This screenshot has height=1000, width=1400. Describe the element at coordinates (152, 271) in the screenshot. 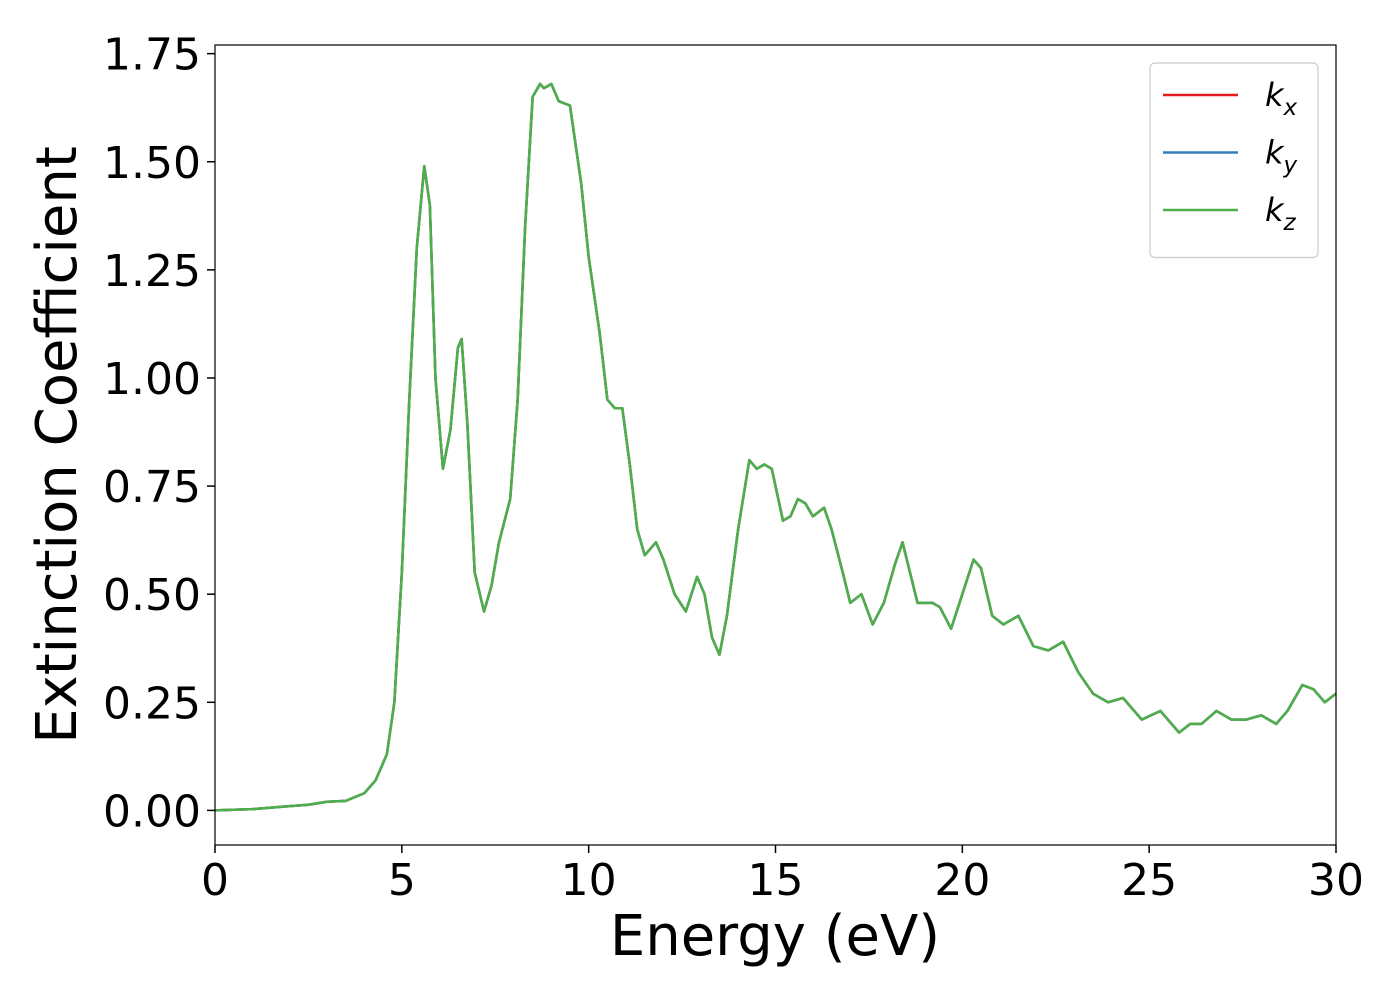

I see `y-tick-label: 1.25` at that location.